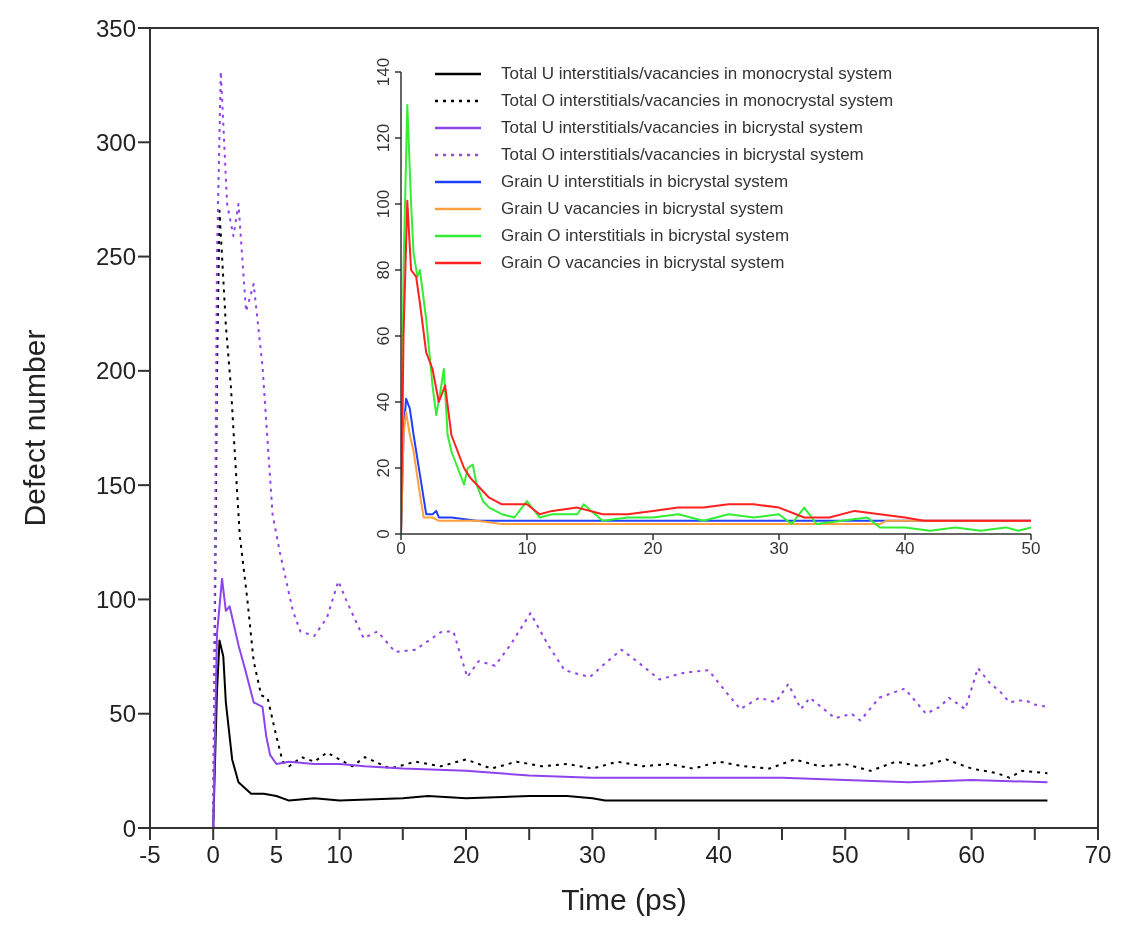  What do you see at coordinates (383, 270) in the screenshot?
I see `y-tick-label: 80` at bounding box center [383, 270].